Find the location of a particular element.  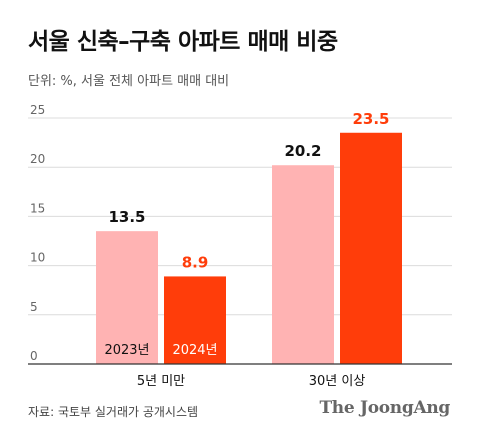

data-label: 20.2 is located at coordinates (302, 151).